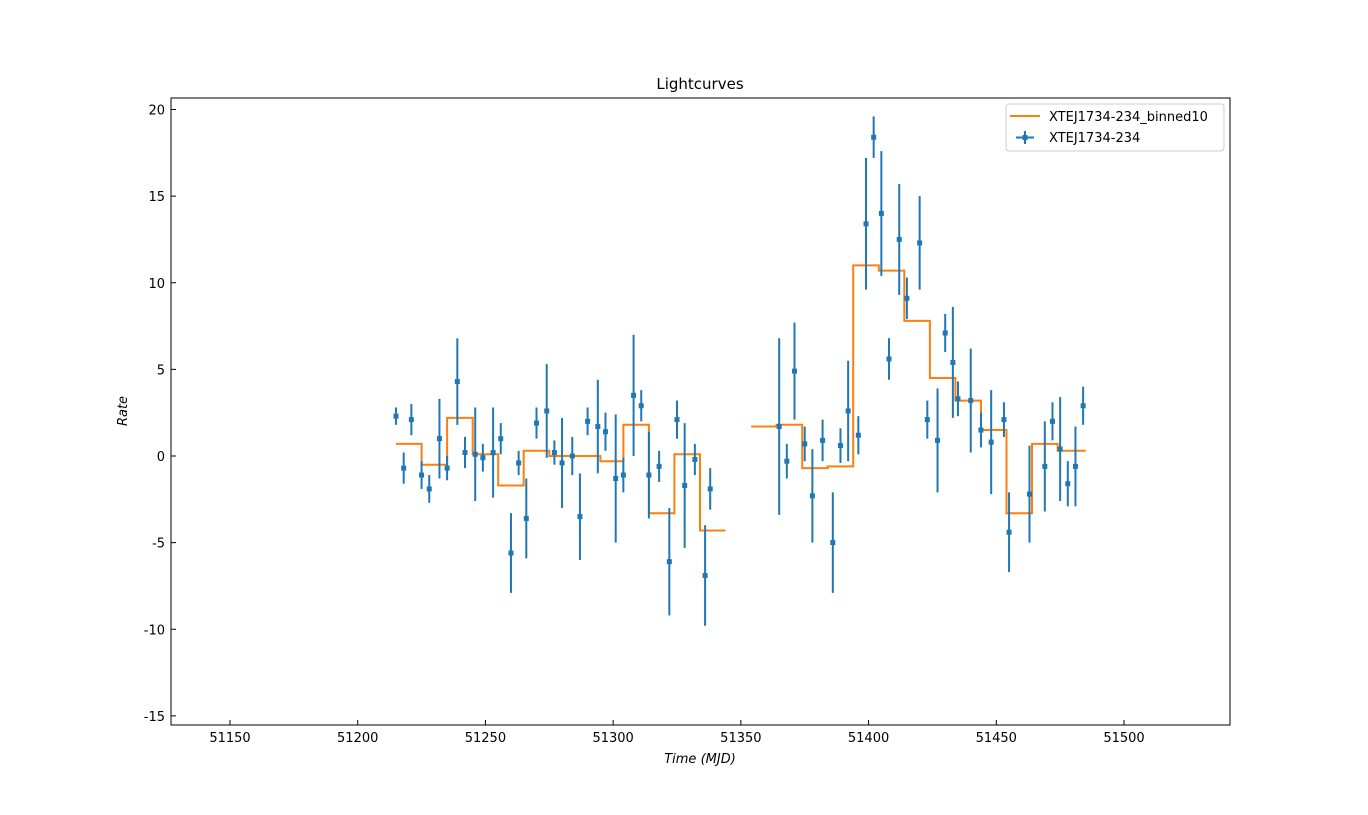  Describe the element at coordinates (156, 284) in the screenshot. I see `y-tick-label: 10` at that location.